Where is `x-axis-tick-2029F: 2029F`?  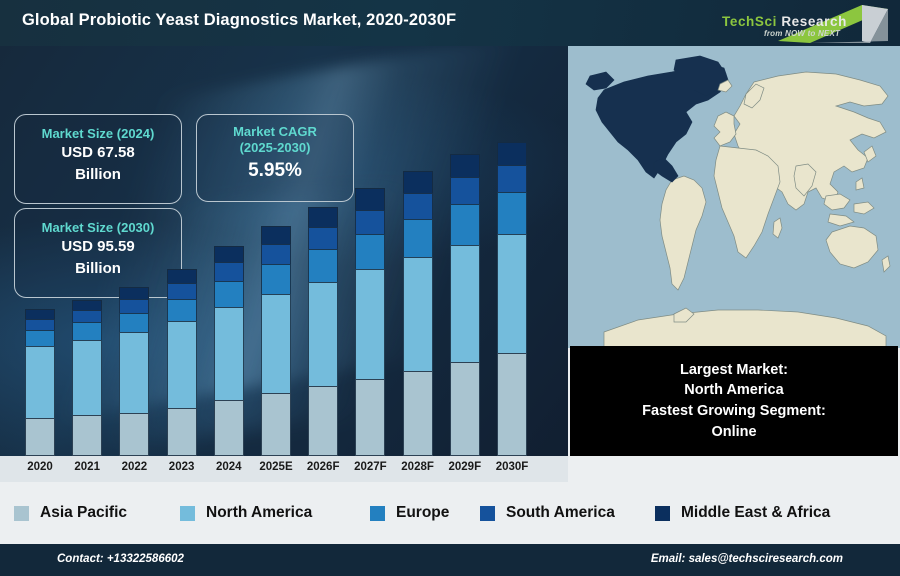
x-axis-tick-2029F: 2029F is located at coordinates (465, 467).